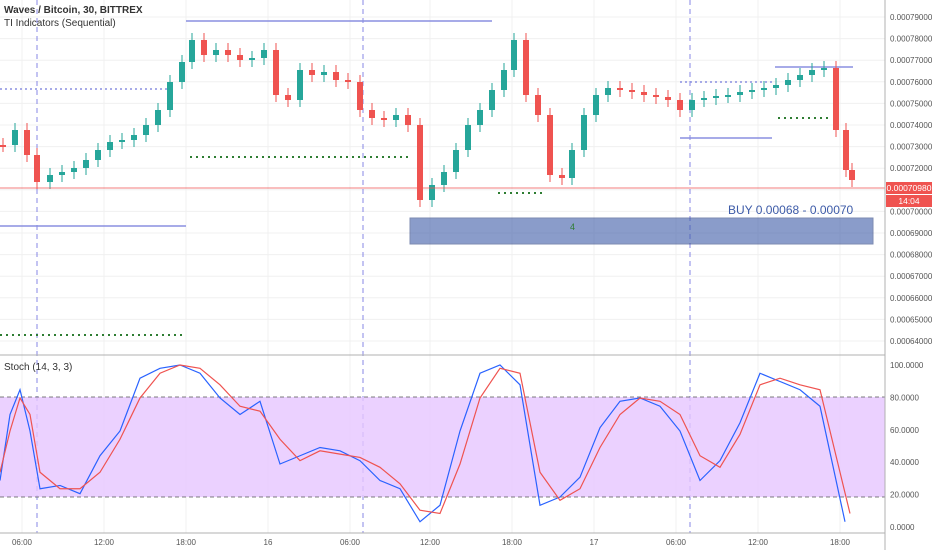 This screenshot has height=550, width=932. I want to click on price-tick-label: 0.00070000, so click(911, 211).